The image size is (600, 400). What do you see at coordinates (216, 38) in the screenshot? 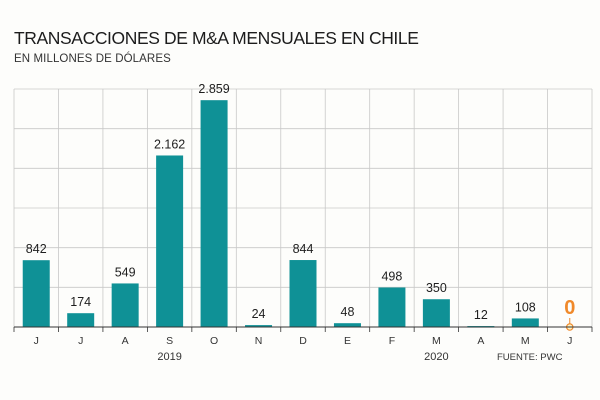
I see `chart-title: TRANSACCIONES DE M&A MENSUALES EN CHILE` at bounding box center [216, 38].